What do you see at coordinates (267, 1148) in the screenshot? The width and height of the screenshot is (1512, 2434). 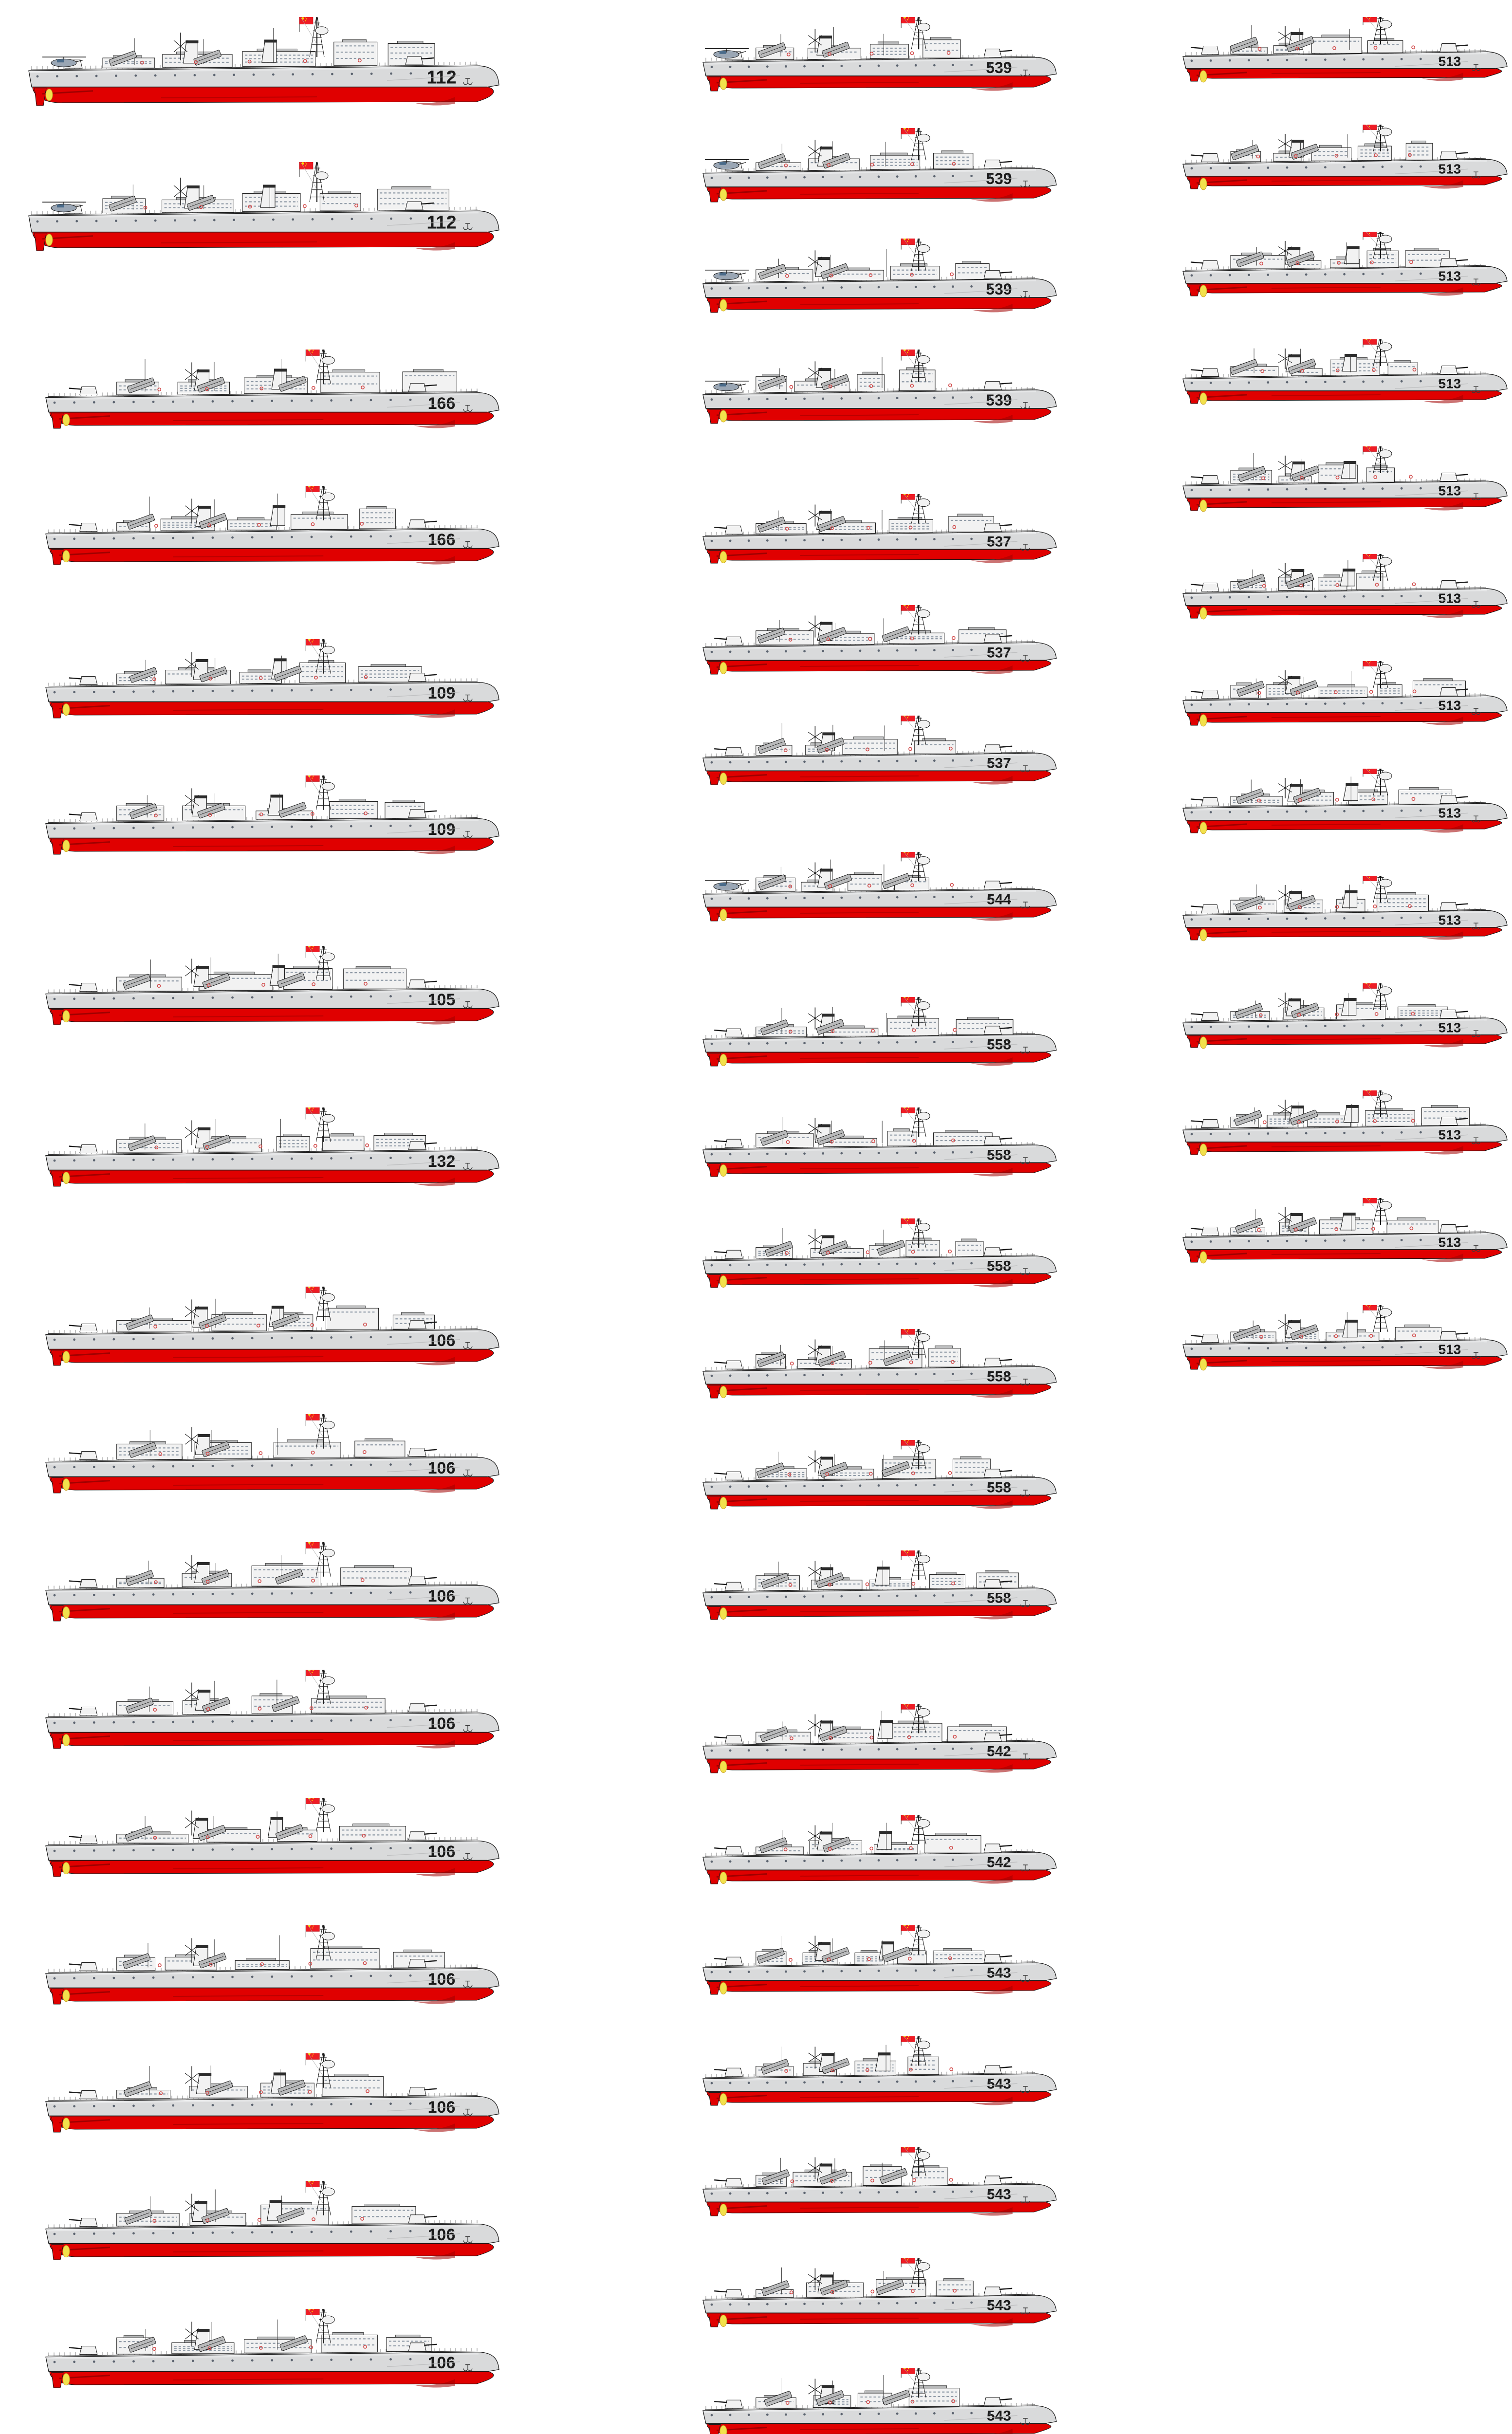 I see `ship-profile: 132` at bounding box center [267, 1148].